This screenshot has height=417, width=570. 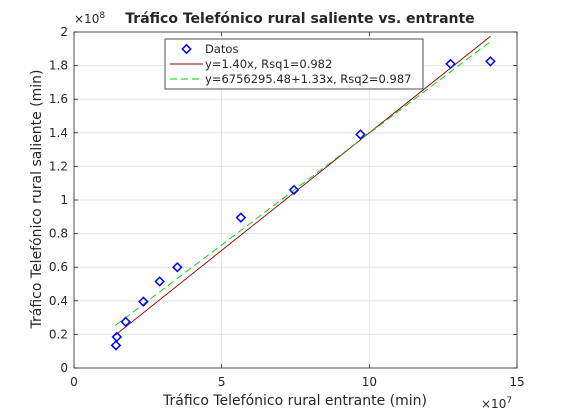 What do you see at coordinates (58, 301) in the screenshot?
I see `y-tick-label: 0.4` at bounding box center [58, 301].